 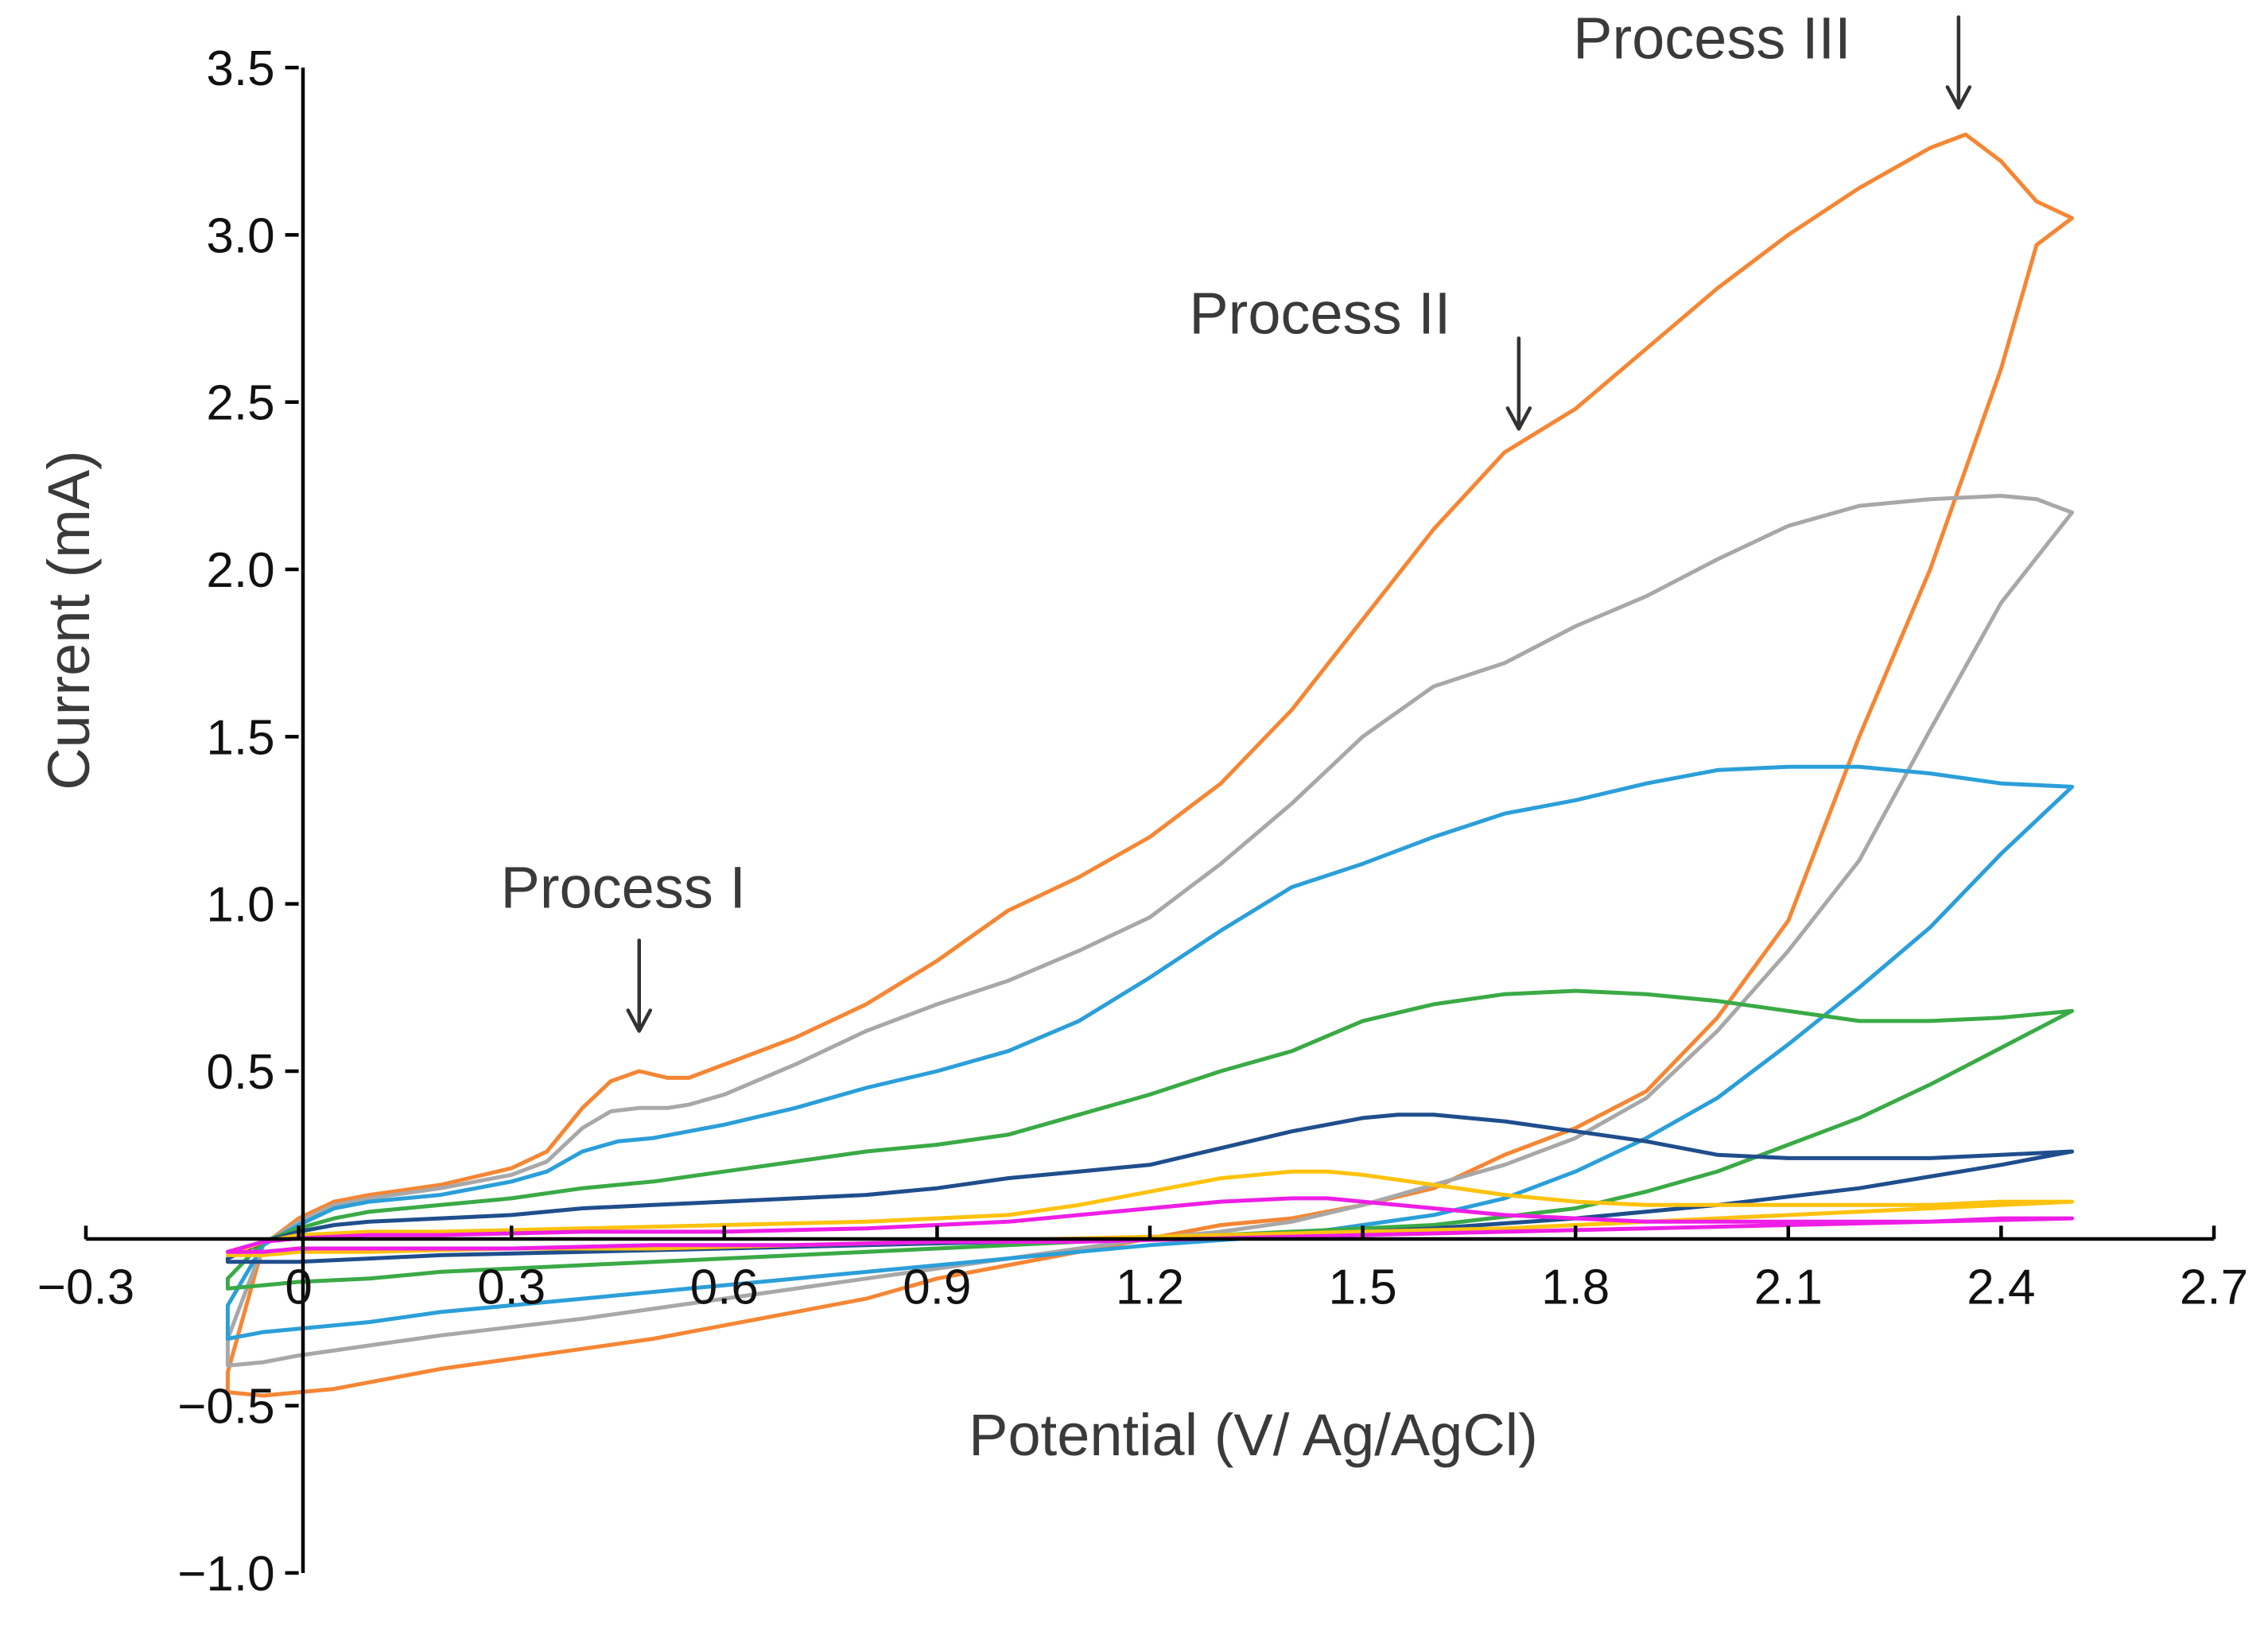 I want to click on x-tick-label: 1.8, so click(x=1575, y=1287).